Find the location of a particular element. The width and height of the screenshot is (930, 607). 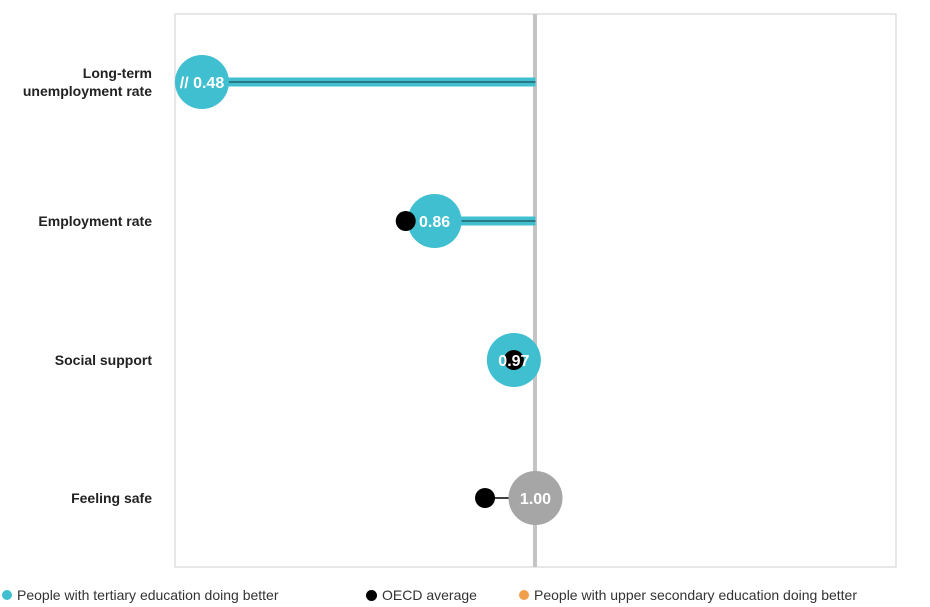

oecd-average-marker-social-support is located at coordinates (513, 360).